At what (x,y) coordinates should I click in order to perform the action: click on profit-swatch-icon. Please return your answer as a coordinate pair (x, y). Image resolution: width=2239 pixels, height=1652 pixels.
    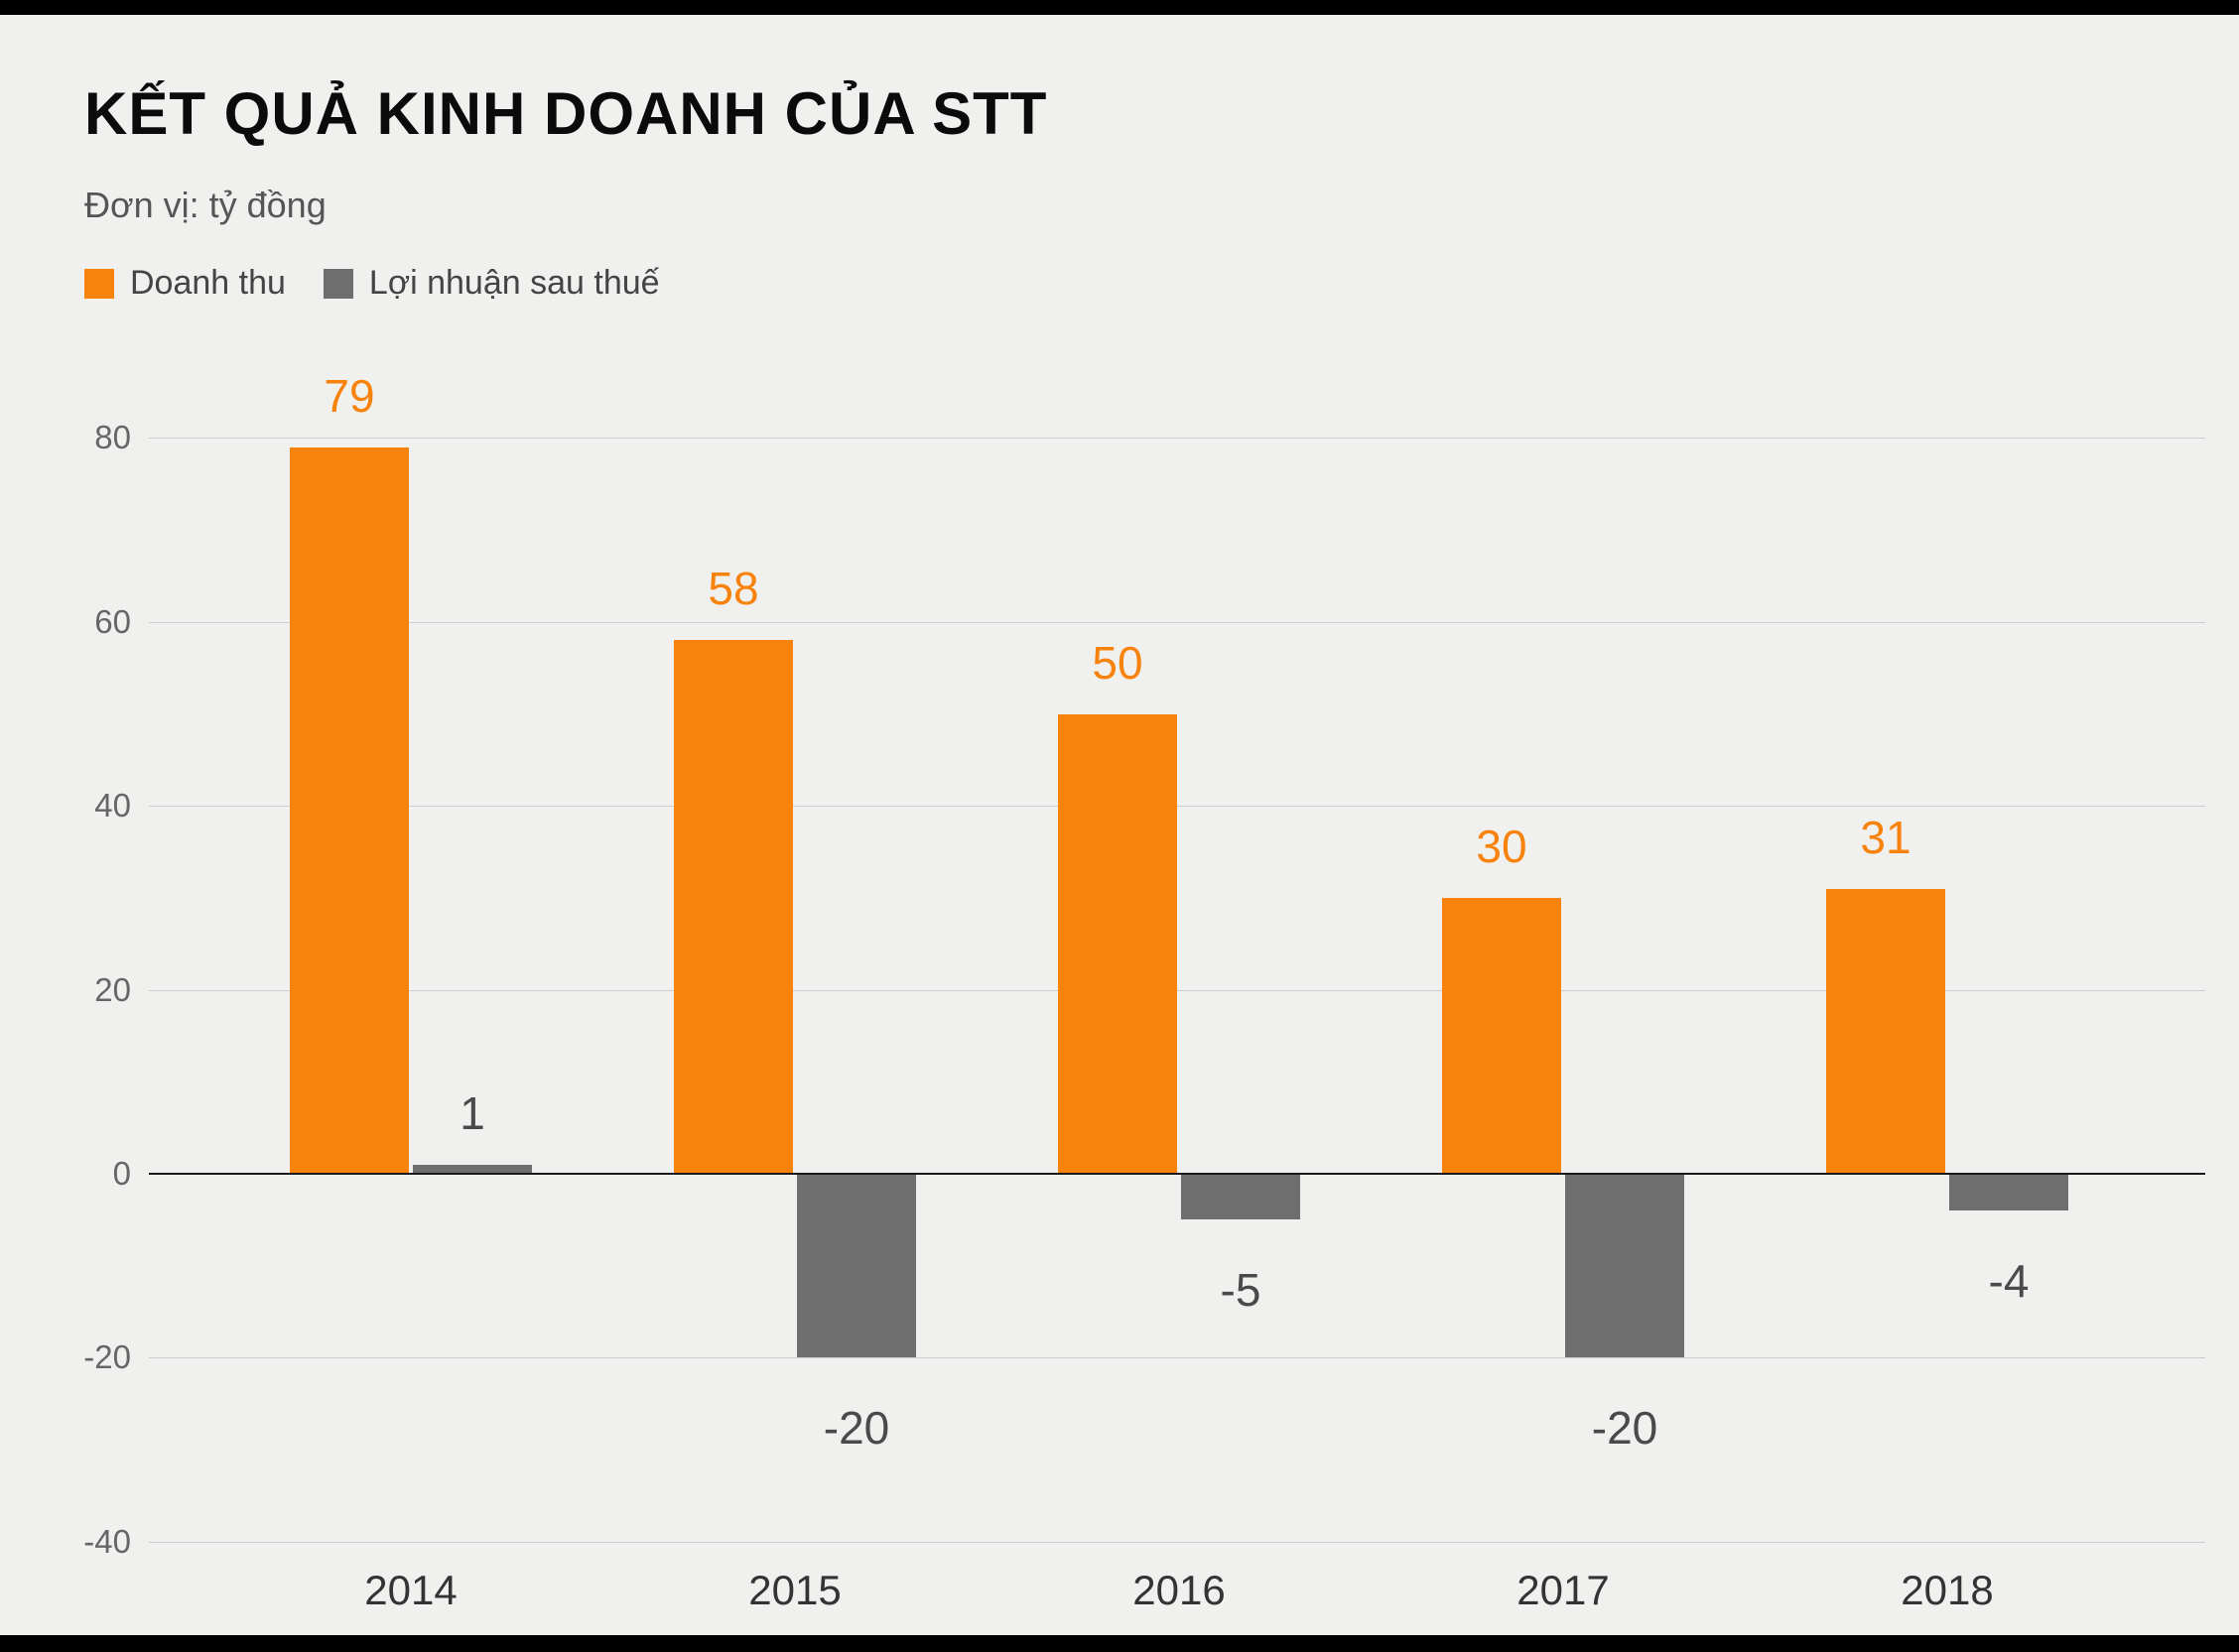
    Looking at the image, I should click on (338, 283).